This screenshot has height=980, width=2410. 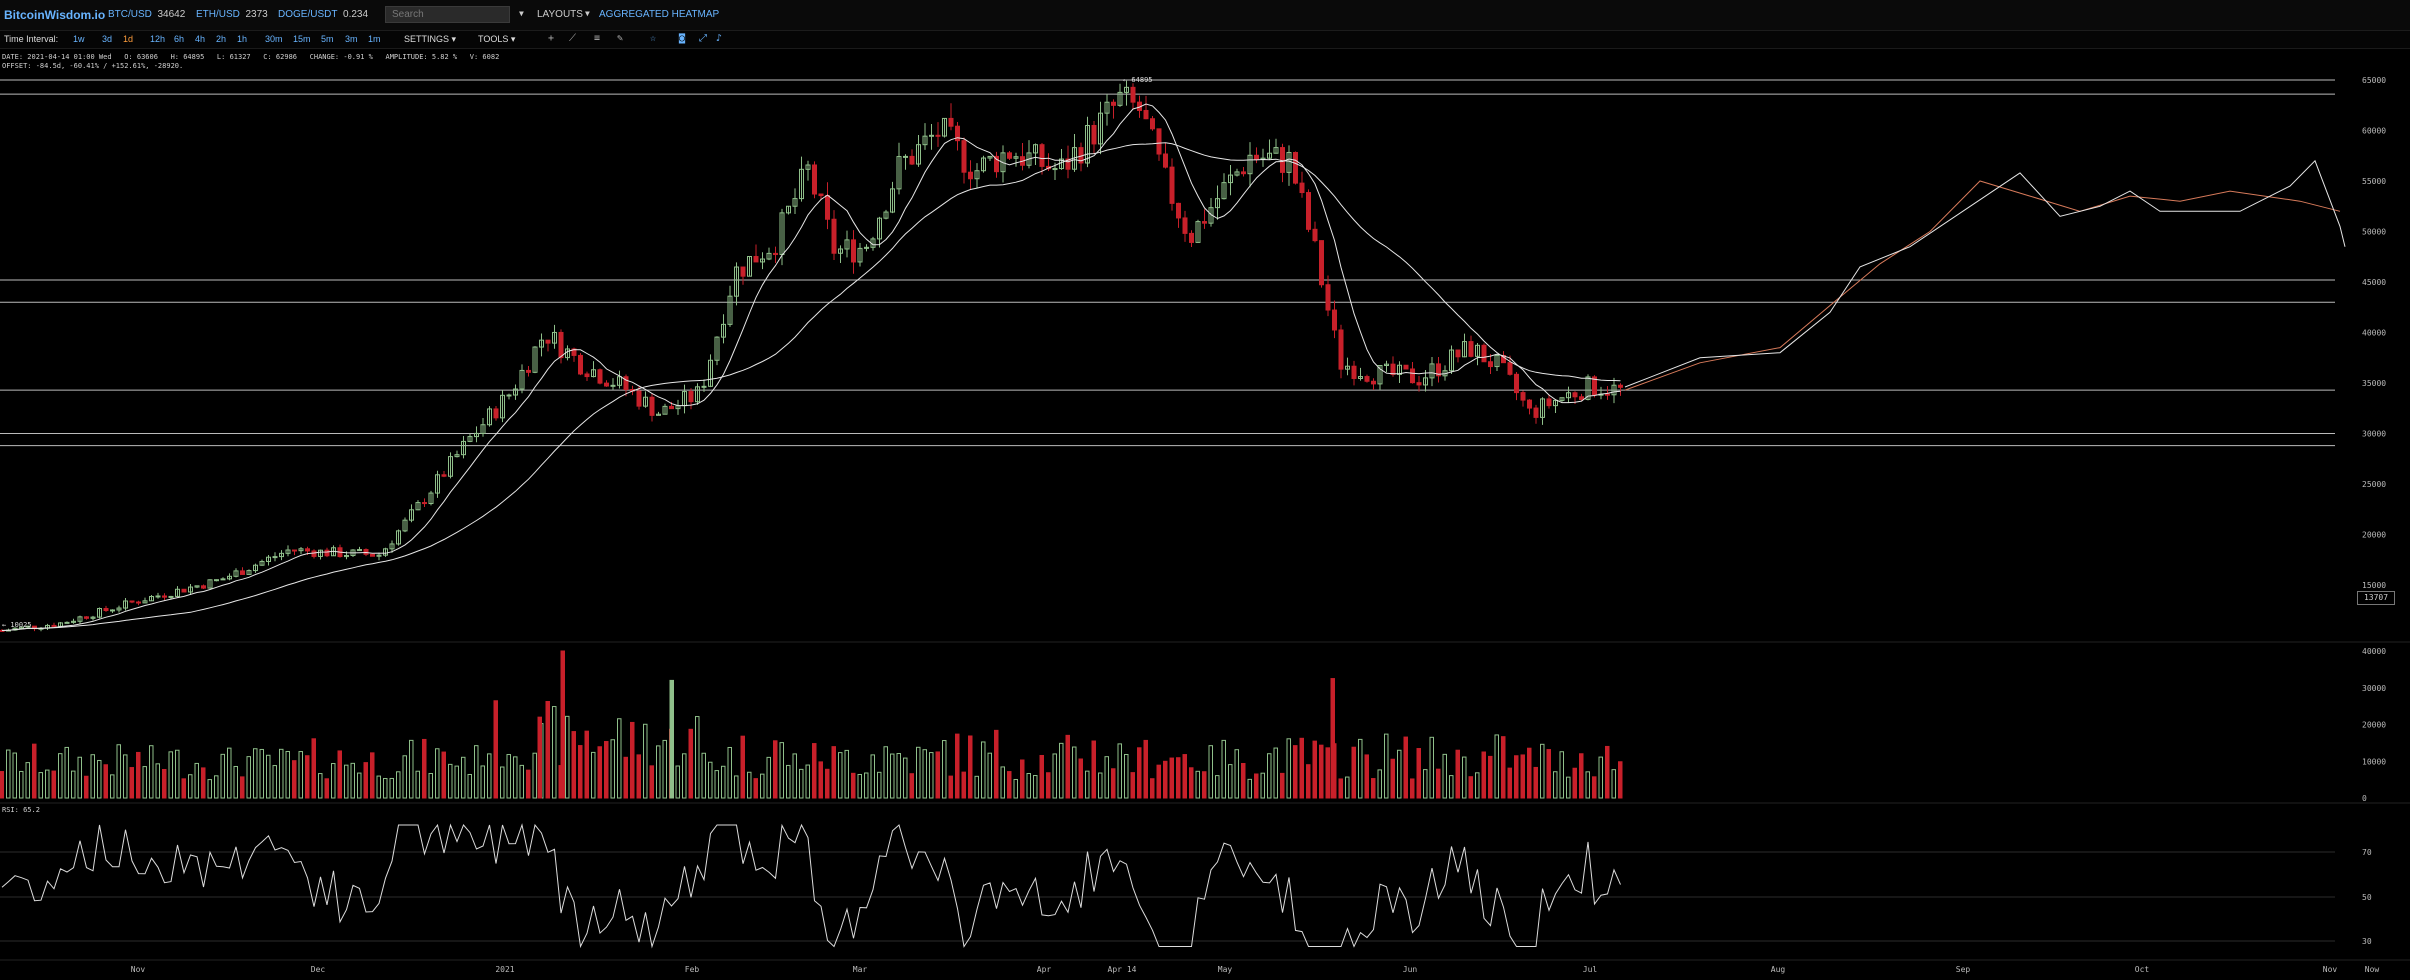 I want to click on search-dropdown-icon: ▼, so click(x=521, y=13).